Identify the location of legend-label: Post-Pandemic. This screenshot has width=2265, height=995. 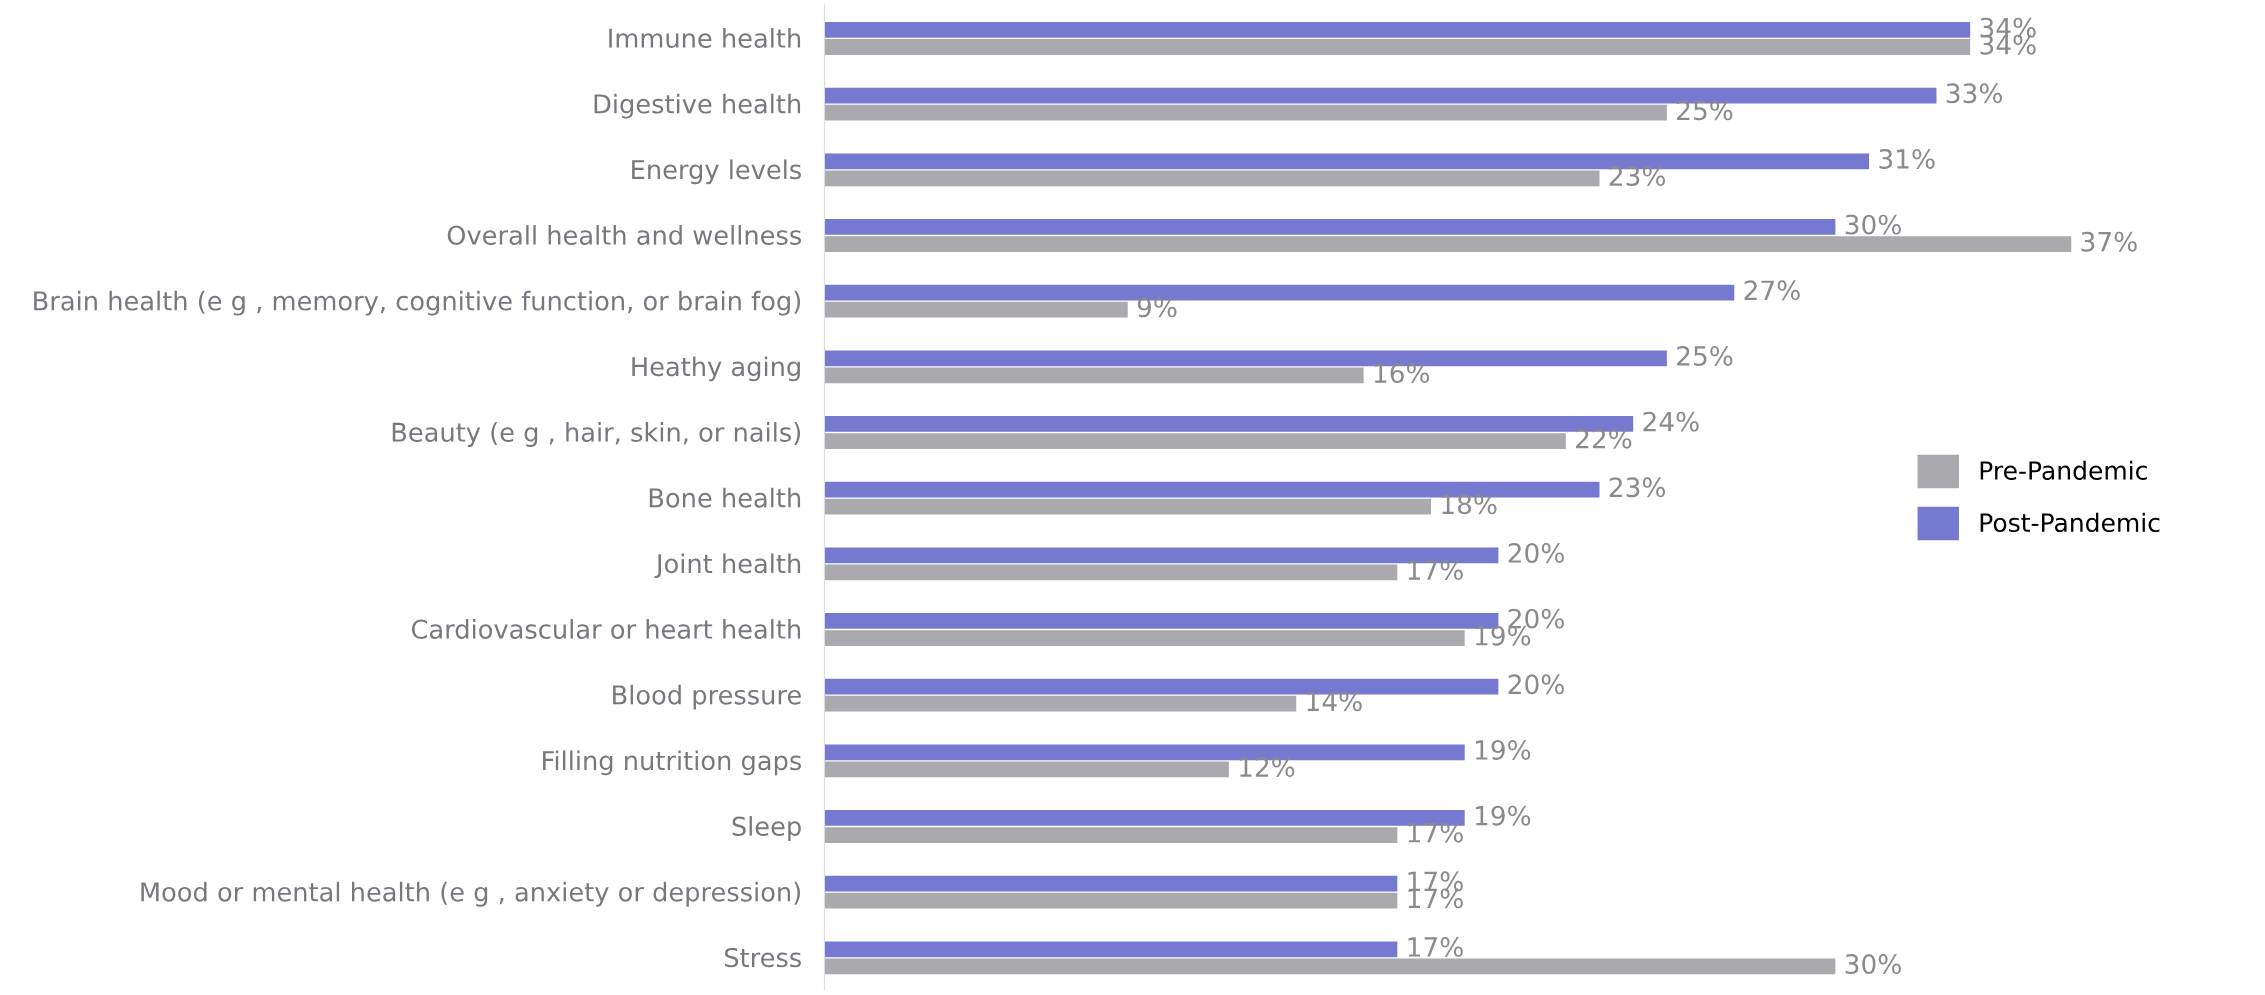
(2070, 522).